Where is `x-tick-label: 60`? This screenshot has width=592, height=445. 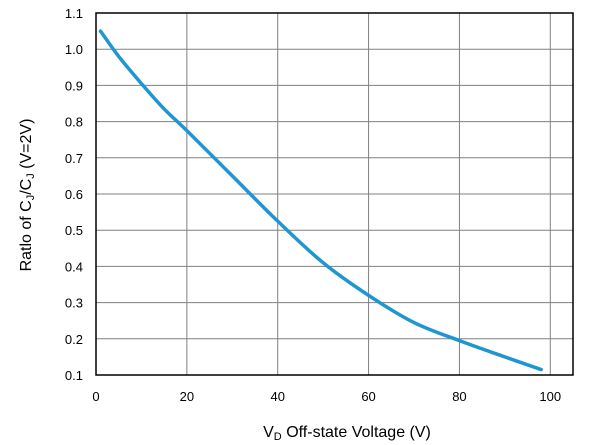
x-tick-label: 60 is located at coordinates (368, 396).